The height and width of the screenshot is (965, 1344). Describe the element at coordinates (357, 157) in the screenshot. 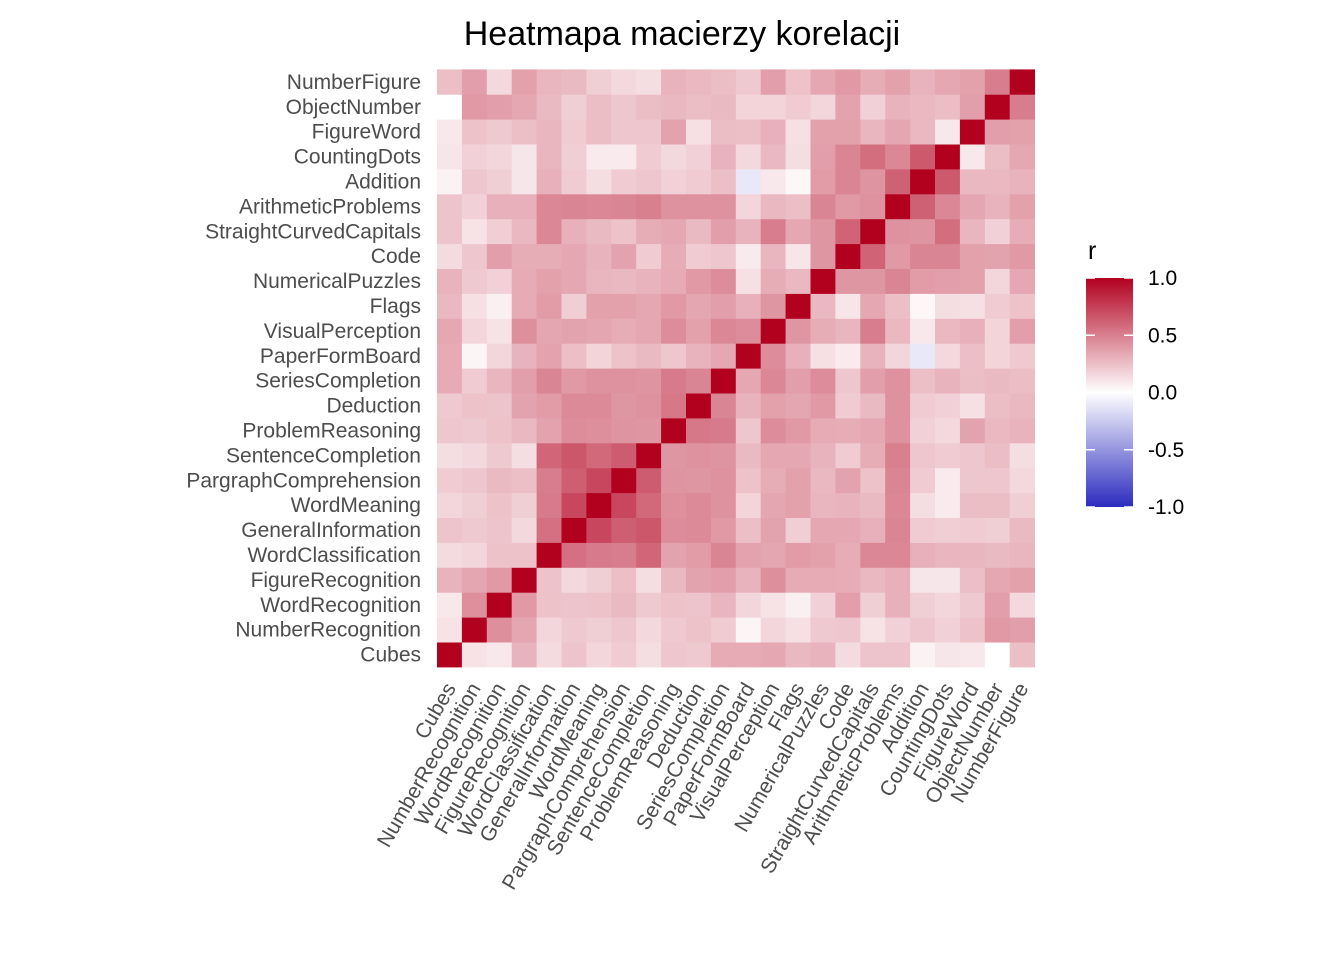

I see `y-tick-label: CountingDots` at that location.